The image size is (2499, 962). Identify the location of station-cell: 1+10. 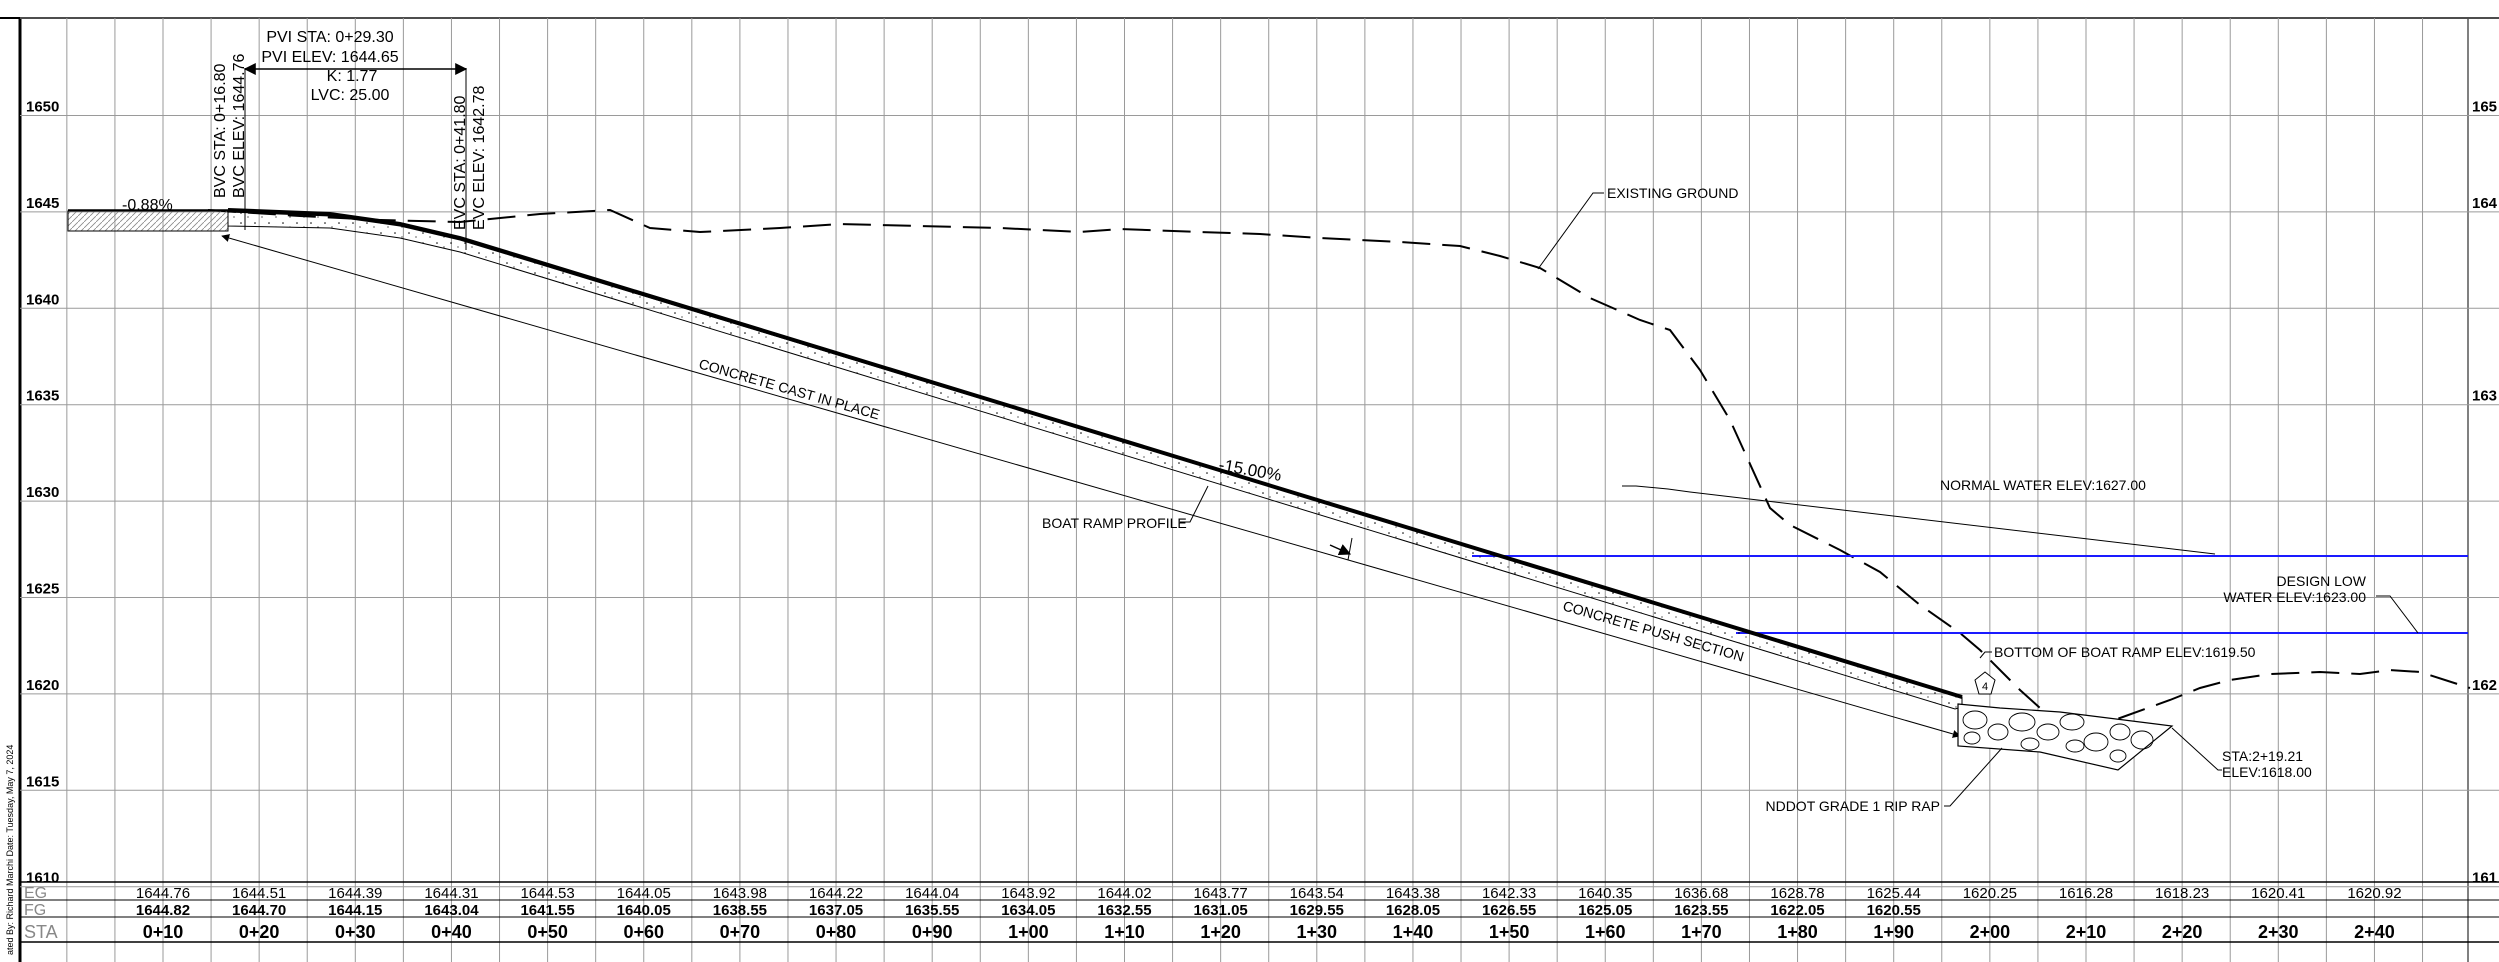
(1124, 932).